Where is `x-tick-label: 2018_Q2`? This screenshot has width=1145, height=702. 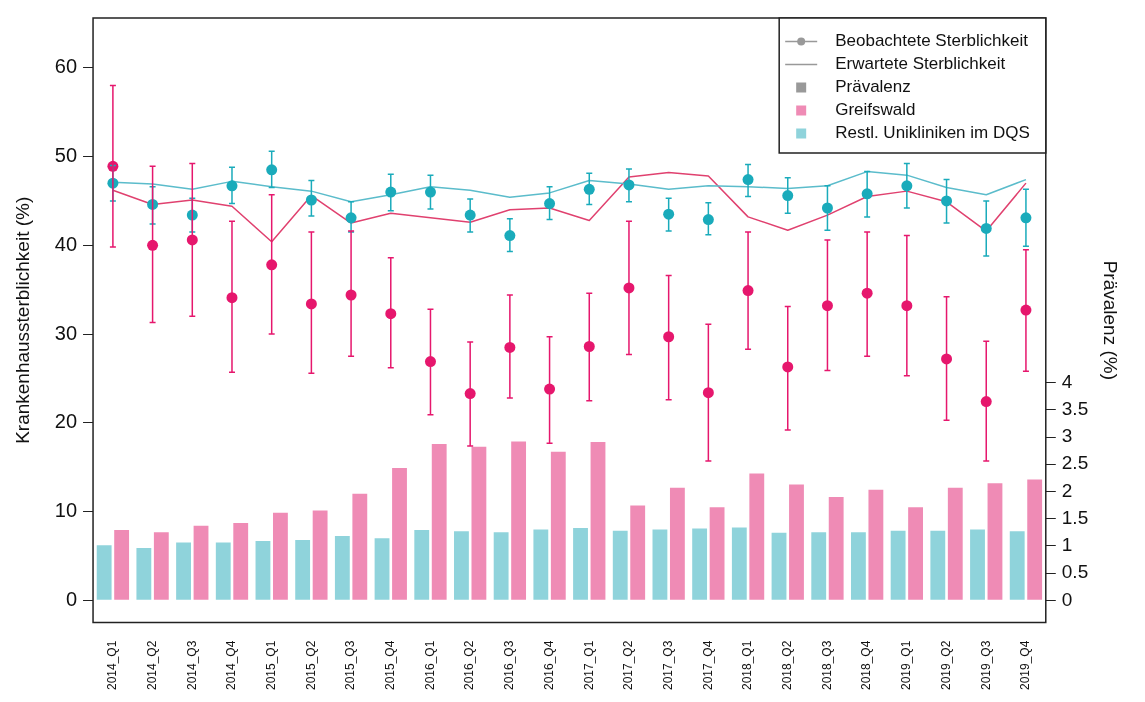 x-tick-label: 2018_Q2 is located at coordinates (787, 665).